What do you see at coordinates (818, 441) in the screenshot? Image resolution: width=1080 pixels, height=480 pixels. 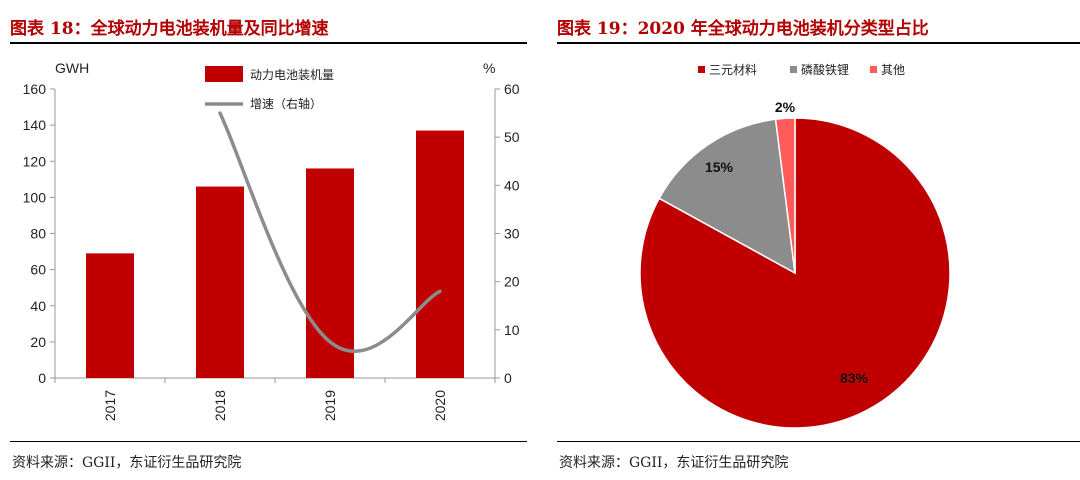 I see `right-source-rule` at bounding box center [818, 441].